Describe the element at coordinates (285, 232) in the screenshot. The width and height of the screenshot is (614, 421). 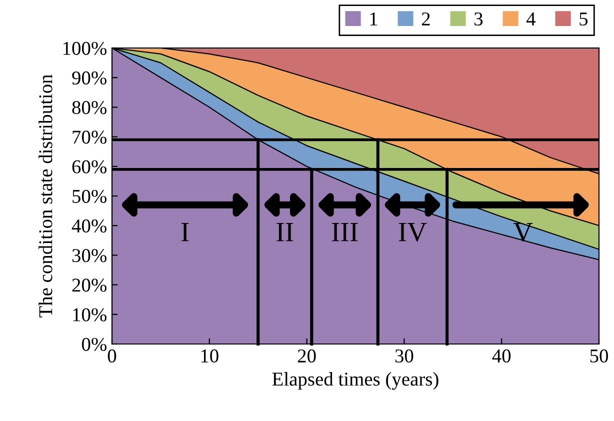
I see `annotation: II` at that location.